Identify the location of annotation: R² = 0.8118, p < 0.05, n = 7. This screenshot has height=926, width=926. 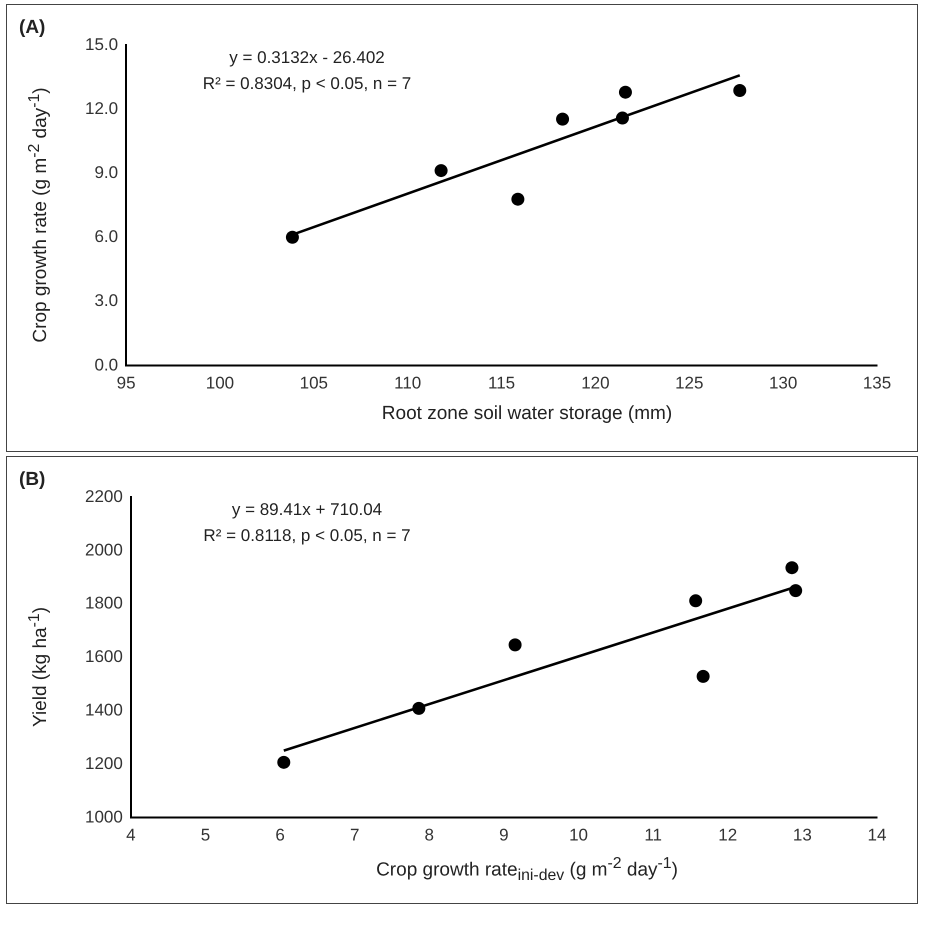
(307, 536).